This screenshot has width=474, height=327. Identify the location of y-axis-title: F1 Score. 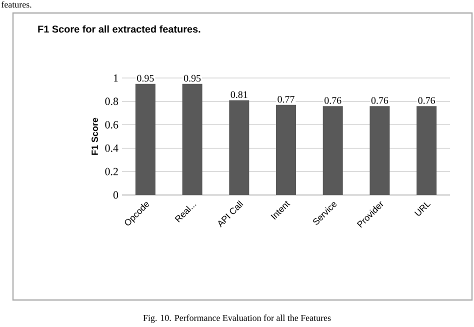
(95, 136).